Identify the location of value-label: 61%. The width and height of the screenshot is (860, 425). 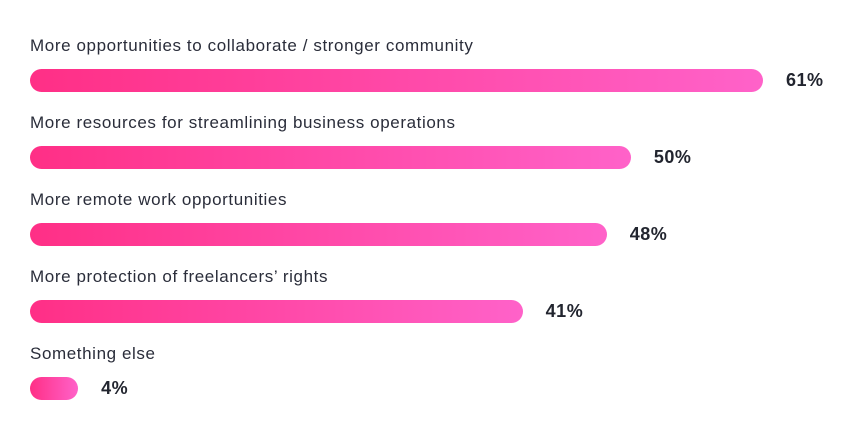
(805, 80).